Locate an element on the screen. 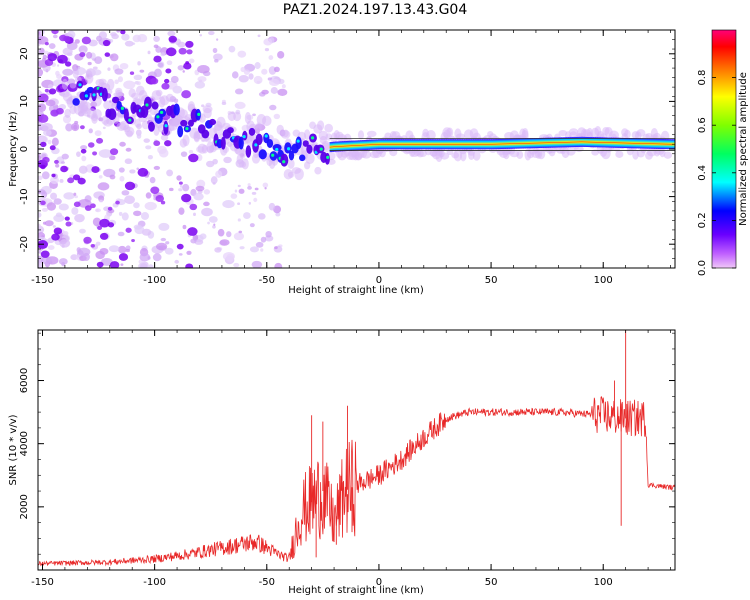 The height and width of the screenshot is (600, 750). spectrogram-y-tick-label: 10 is located at coordinates (24, 101).